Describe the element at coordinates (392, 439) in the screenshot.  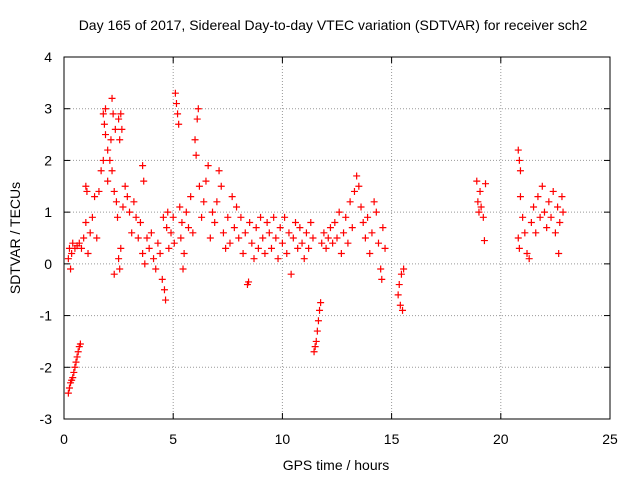
I see `x-tick-label: 15` at that location.